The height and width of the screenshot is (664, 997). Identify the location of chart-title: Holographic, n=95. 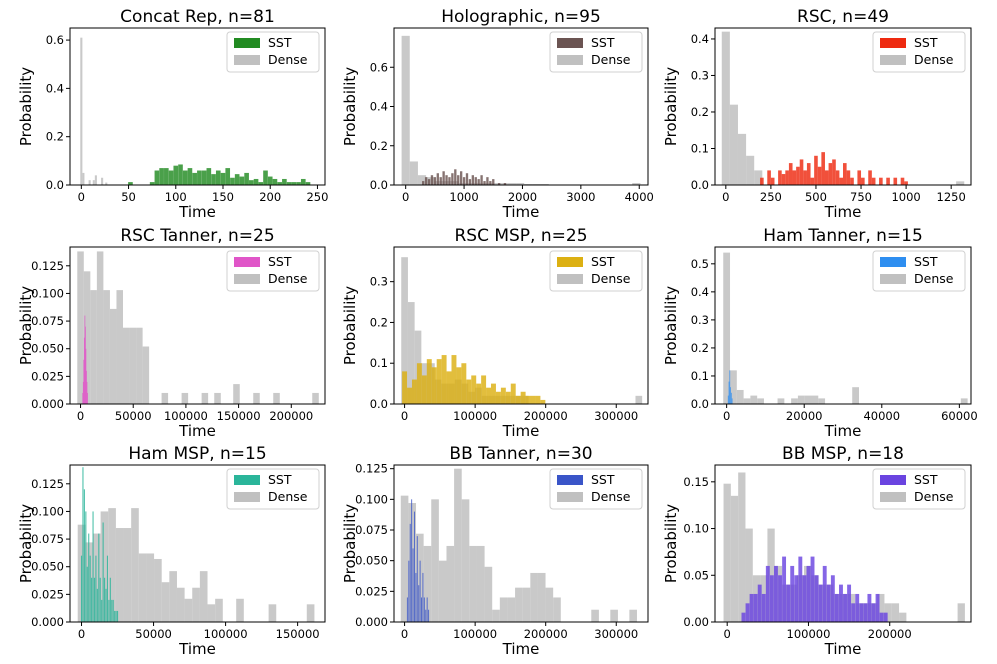
(521, 17).